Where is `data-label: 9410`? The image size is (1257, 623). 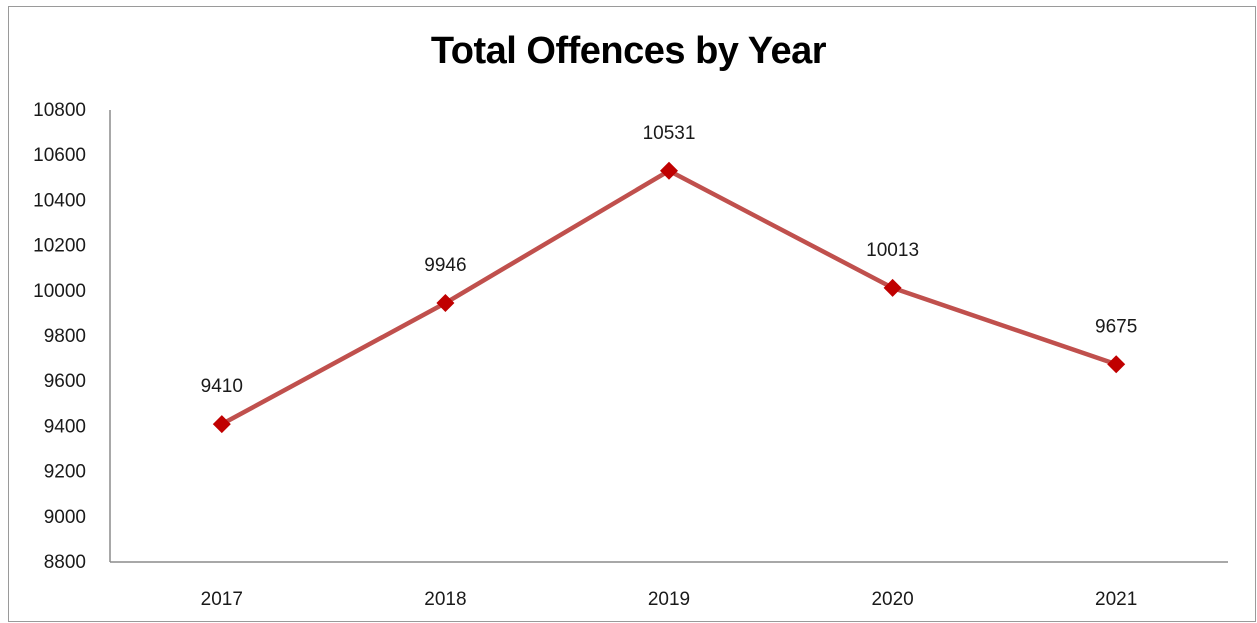 data-label: 9410 is located at coordinates (222, 386).